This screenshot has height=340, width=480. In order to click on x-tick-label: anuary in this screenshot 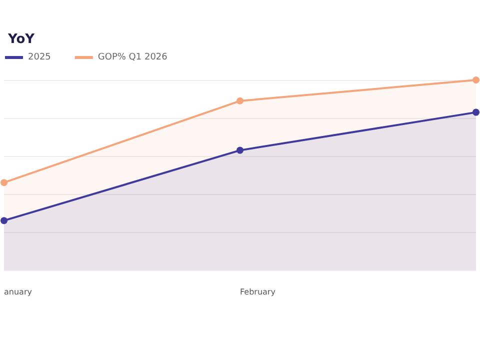, I will do `click(18, 292)`.